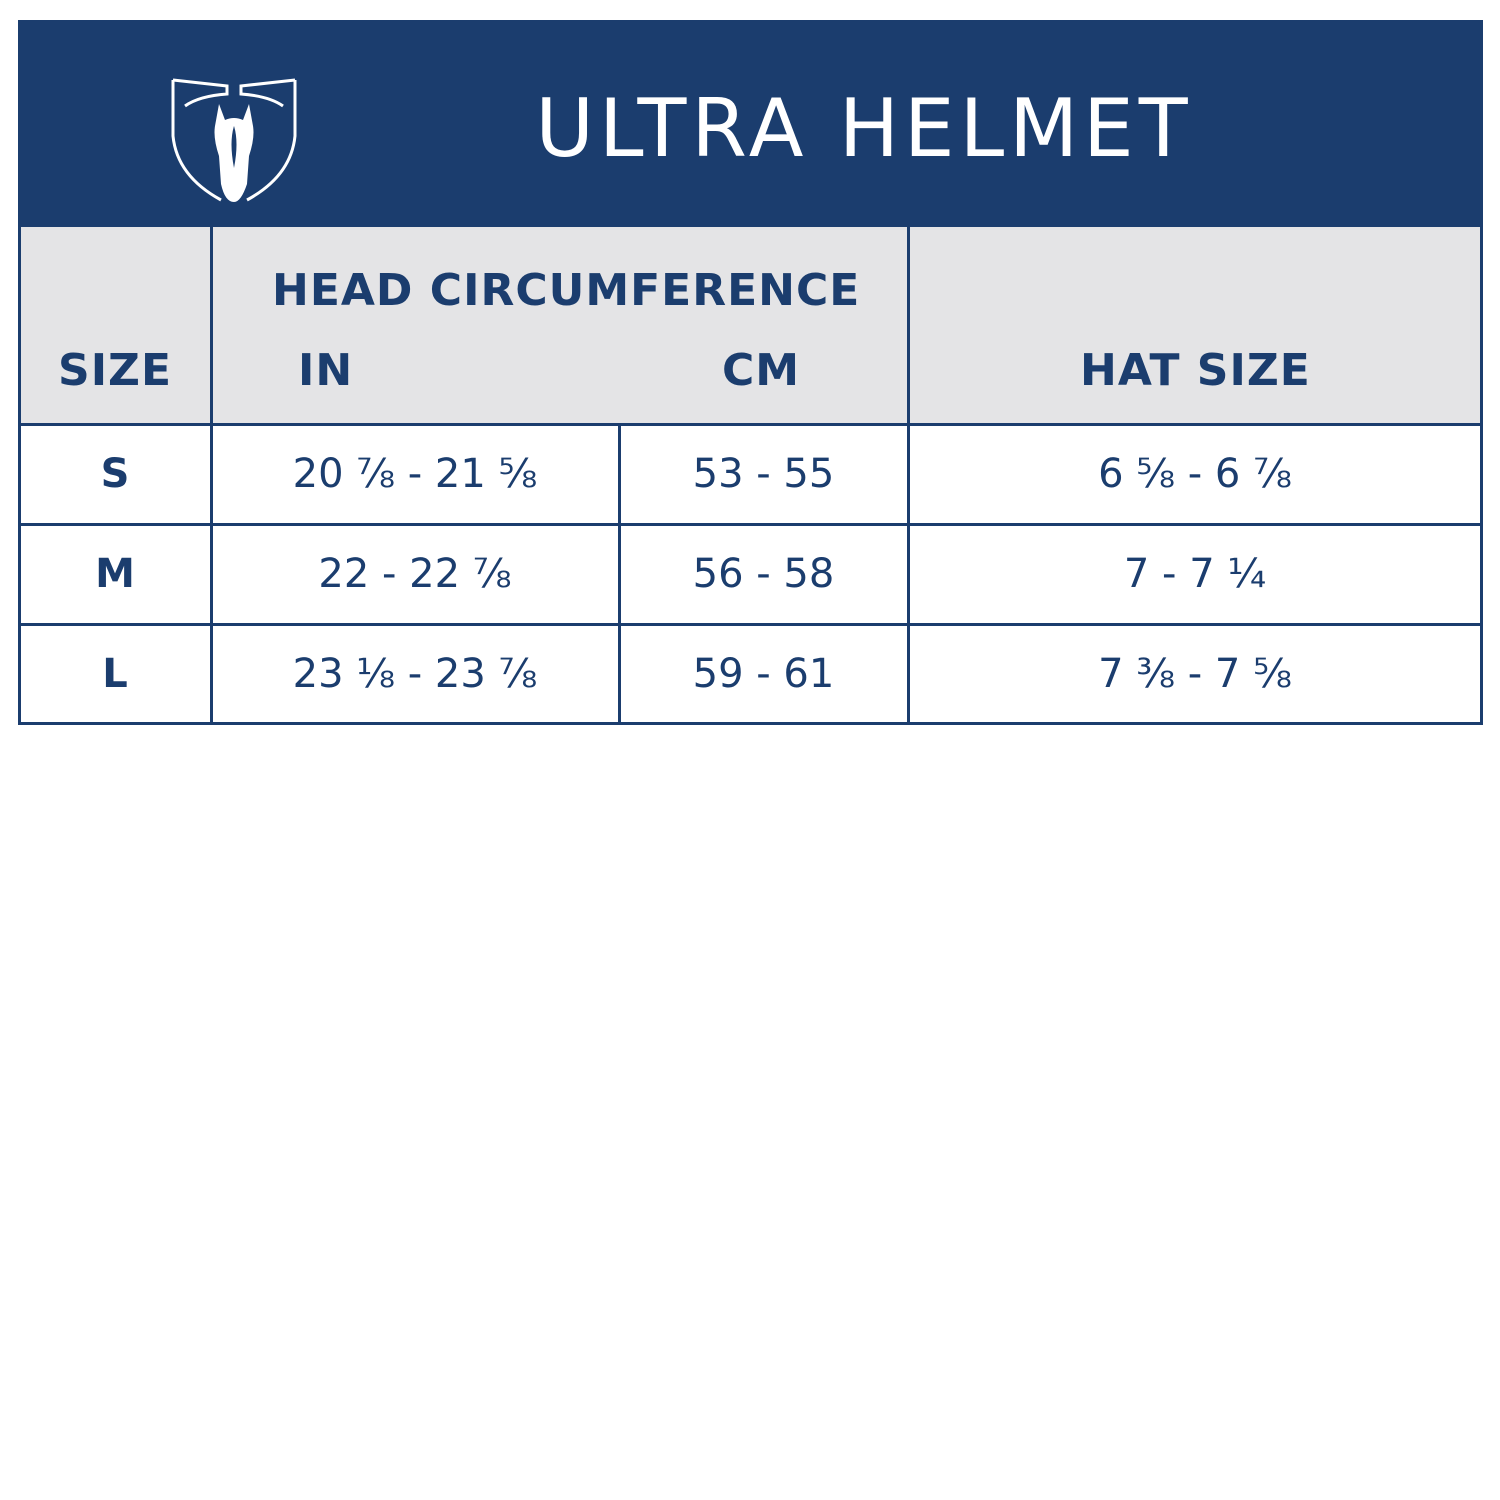 The image size is (1500, 1500). I want to click on row-m-in: 22 - 22 ⅞, so click(415, 574).